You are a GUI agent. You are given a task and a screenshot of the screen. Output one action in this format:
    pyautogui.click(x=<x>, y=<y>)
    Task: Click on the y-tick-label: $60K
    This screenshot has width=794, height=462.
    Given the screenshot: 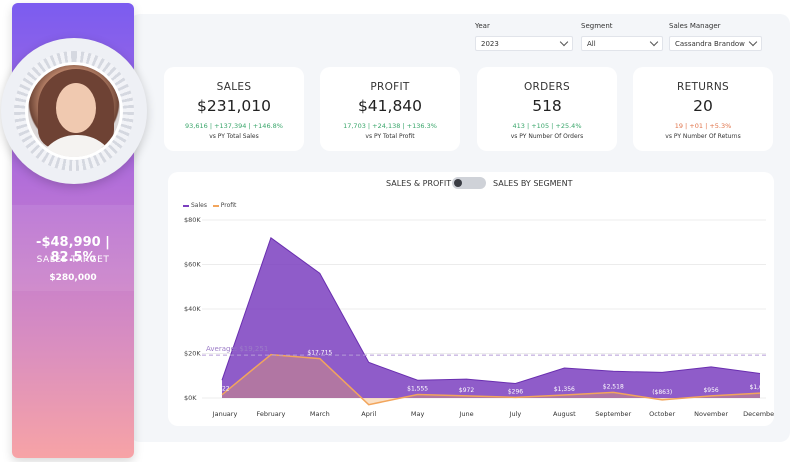 What is the action you would take?
    pyautogui.click(x=192, y=265)
    